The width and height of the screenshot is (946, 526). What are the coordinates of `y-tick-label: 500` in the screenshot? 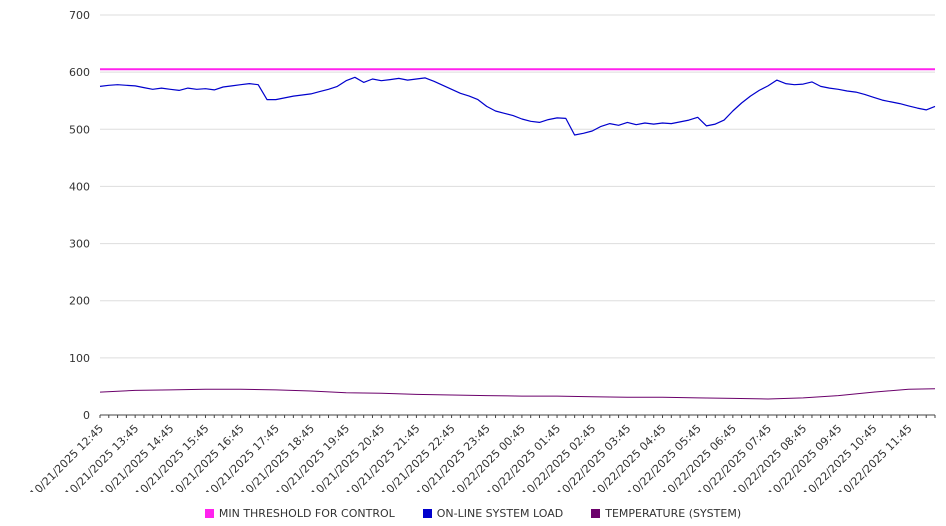 It's located at (79, 129).